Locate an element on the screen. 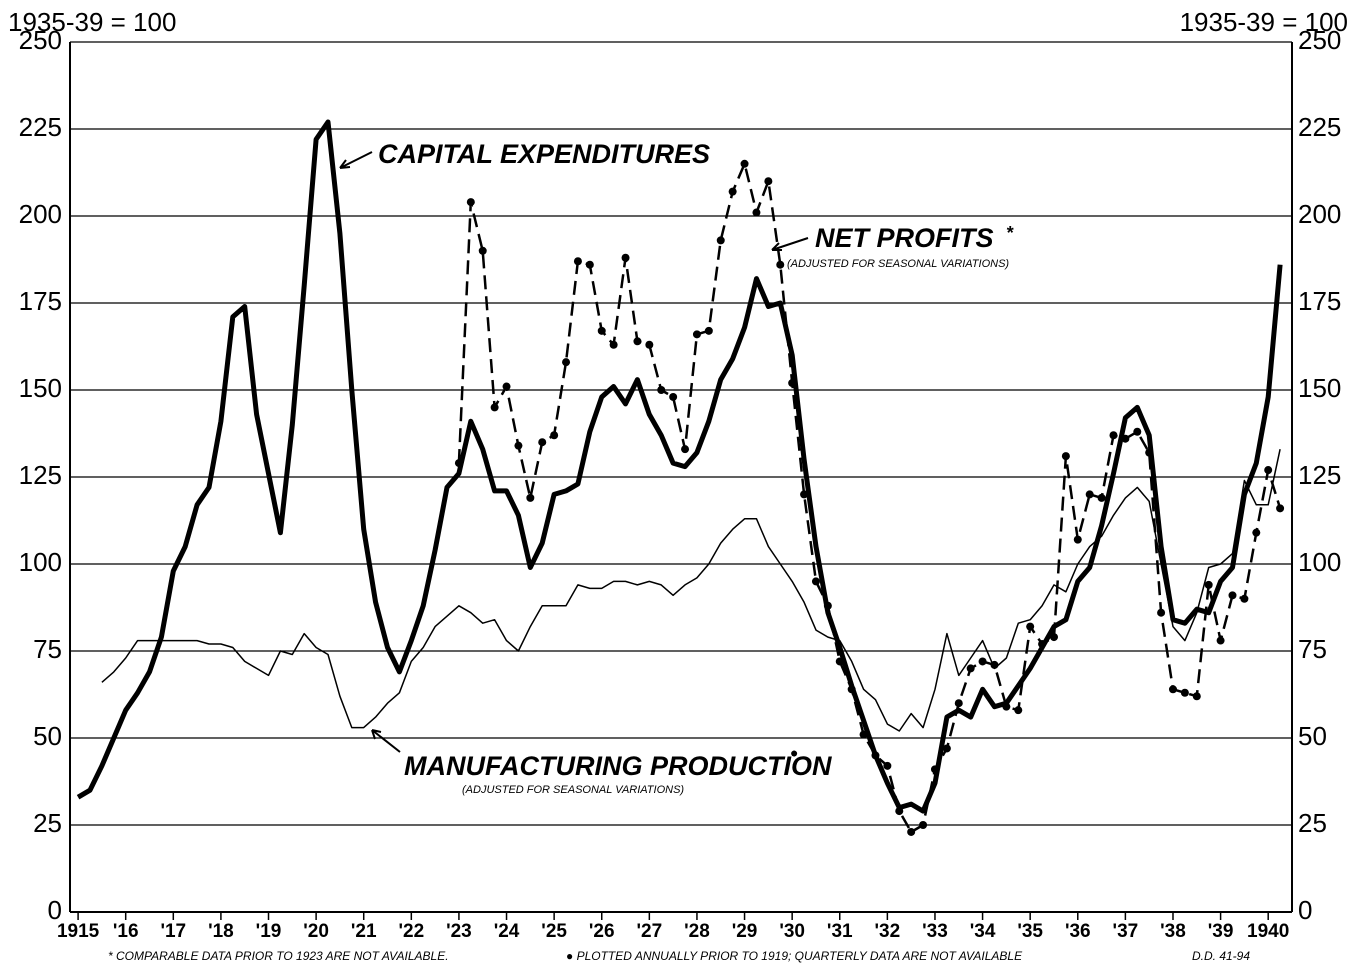  y-tick-label: 0 is located at coordinates (55, 910).